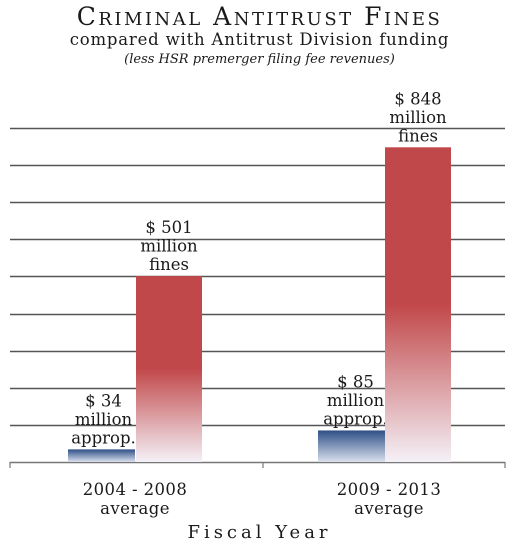  I want to click on chart-subtitle: compared with Antitrust Division funding, so click(259, 39).